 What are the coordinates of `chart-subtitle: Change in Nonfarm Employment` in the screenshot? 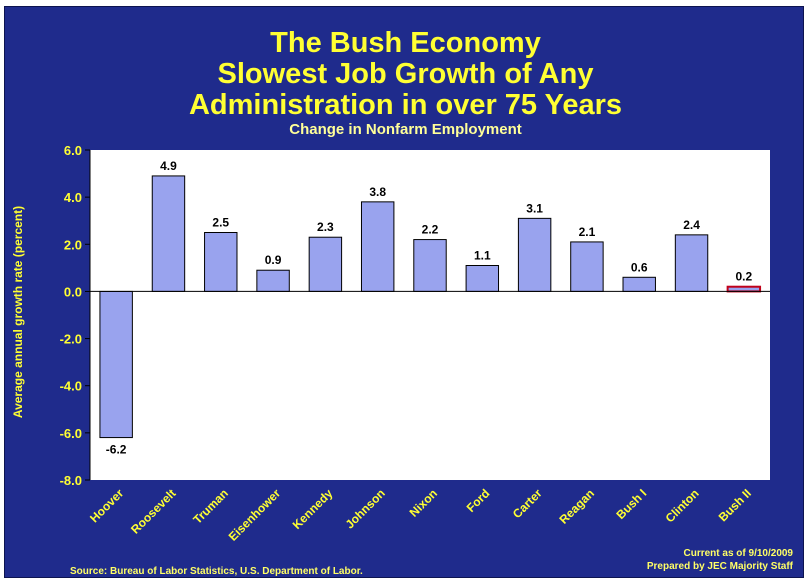 It's located at (405, 129).